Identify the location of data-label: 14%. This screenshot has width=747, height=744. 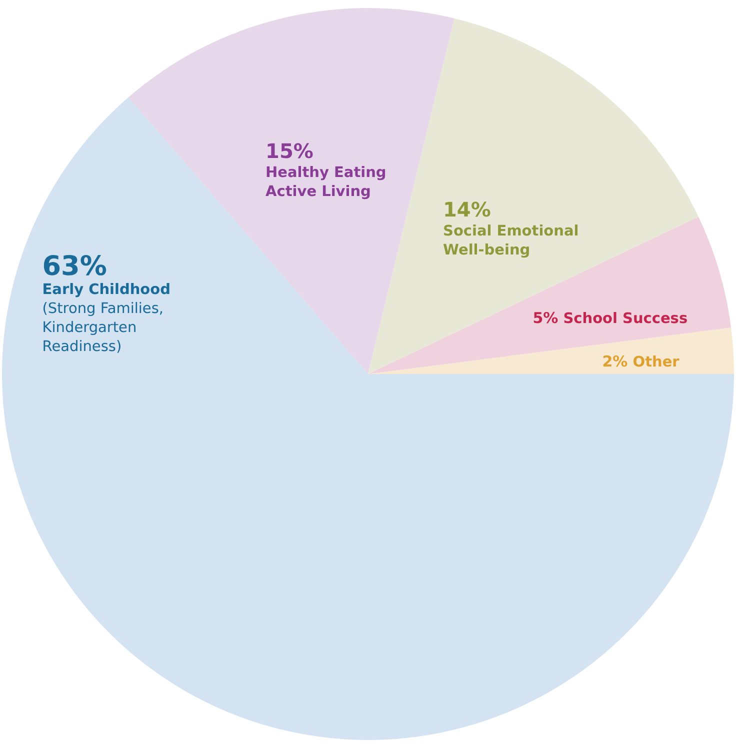
(467, 210).